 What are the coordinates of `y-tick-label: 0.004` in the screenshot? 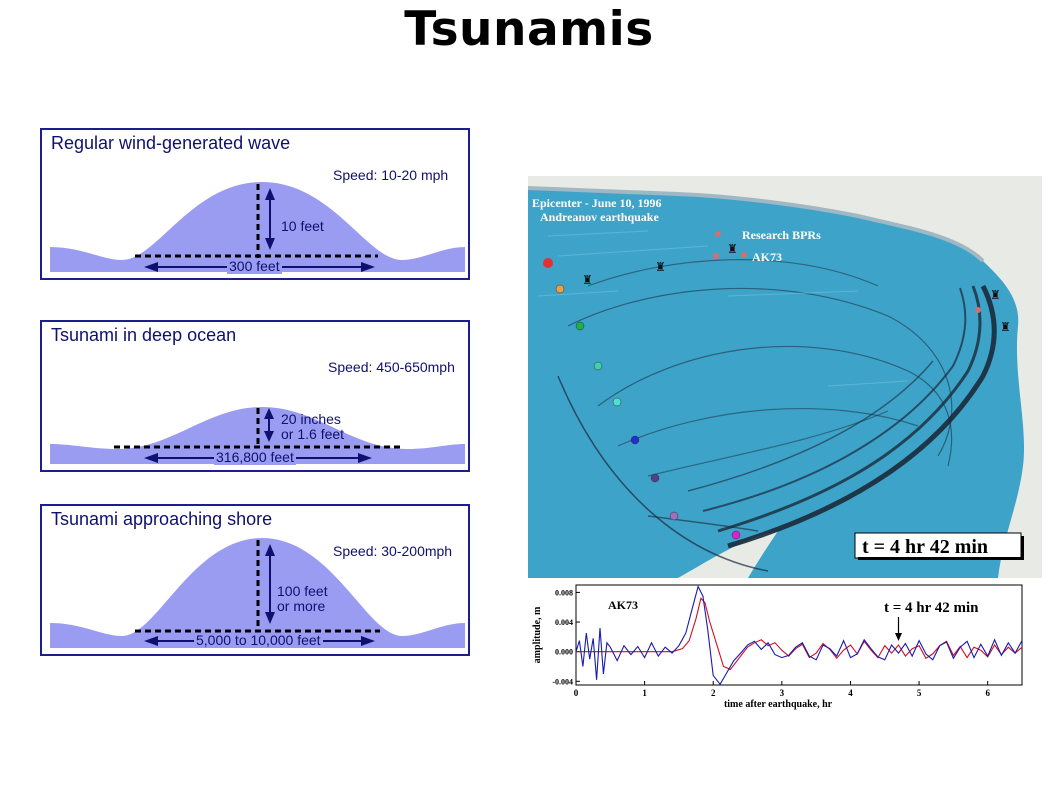 It's located at (564, 622).